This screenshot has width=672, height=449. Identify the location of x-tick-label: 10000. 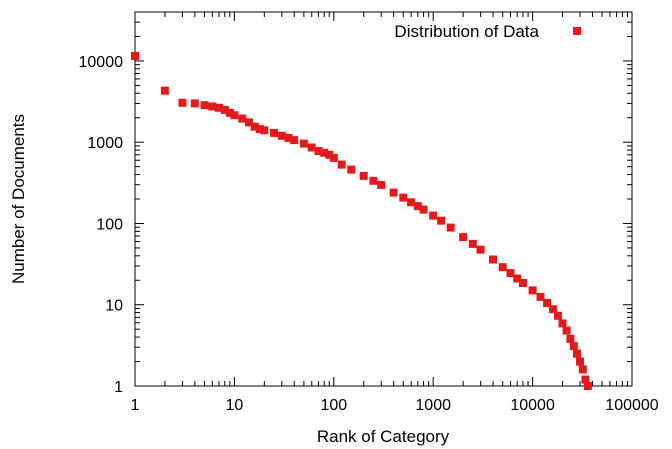
(532, 405).